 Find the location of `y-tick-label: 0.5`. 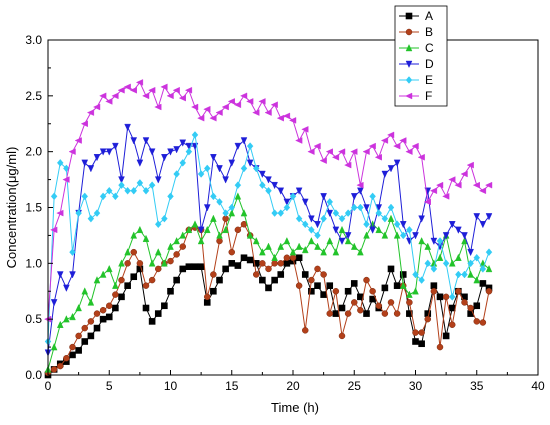

y-tick-label: 0.5 is located at coordinates (33, 319).